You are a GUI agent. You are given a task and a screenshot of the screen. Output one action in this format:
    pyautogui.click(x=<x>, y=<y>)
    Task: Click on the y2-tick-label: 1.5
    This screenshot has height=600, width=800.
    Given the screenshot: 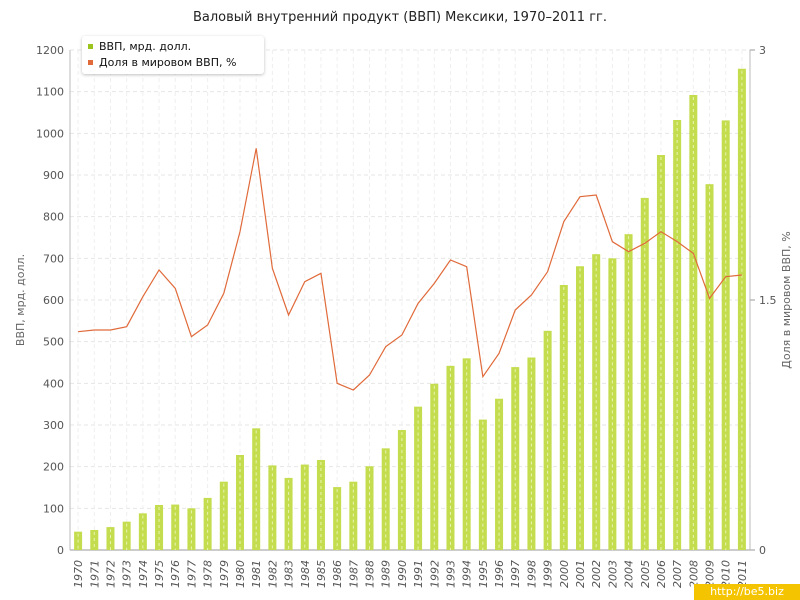 What is the action you would take?
    pyautogui.click(x=768, y=300)
    